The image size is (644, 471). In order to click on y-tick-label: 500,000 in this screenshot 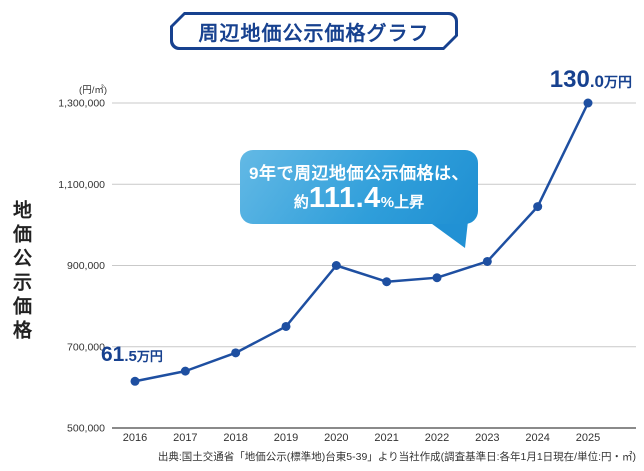, I will do `click(86, 429)`.